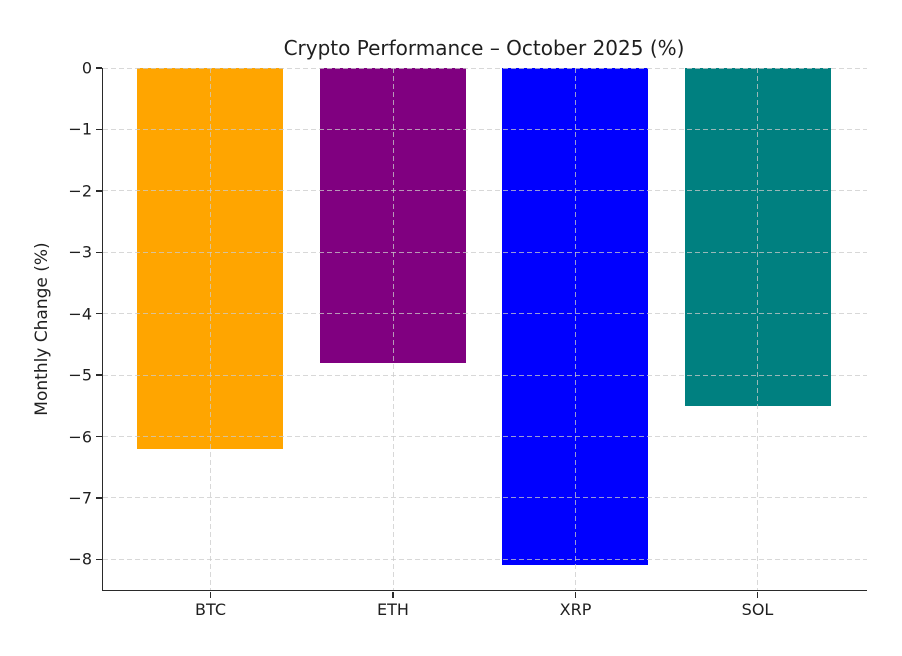 This screenshot has height=656, width=902. Describe the element at coordinates (80, 191) in the screenshot. I see `y-tick-label: −2` at that location.